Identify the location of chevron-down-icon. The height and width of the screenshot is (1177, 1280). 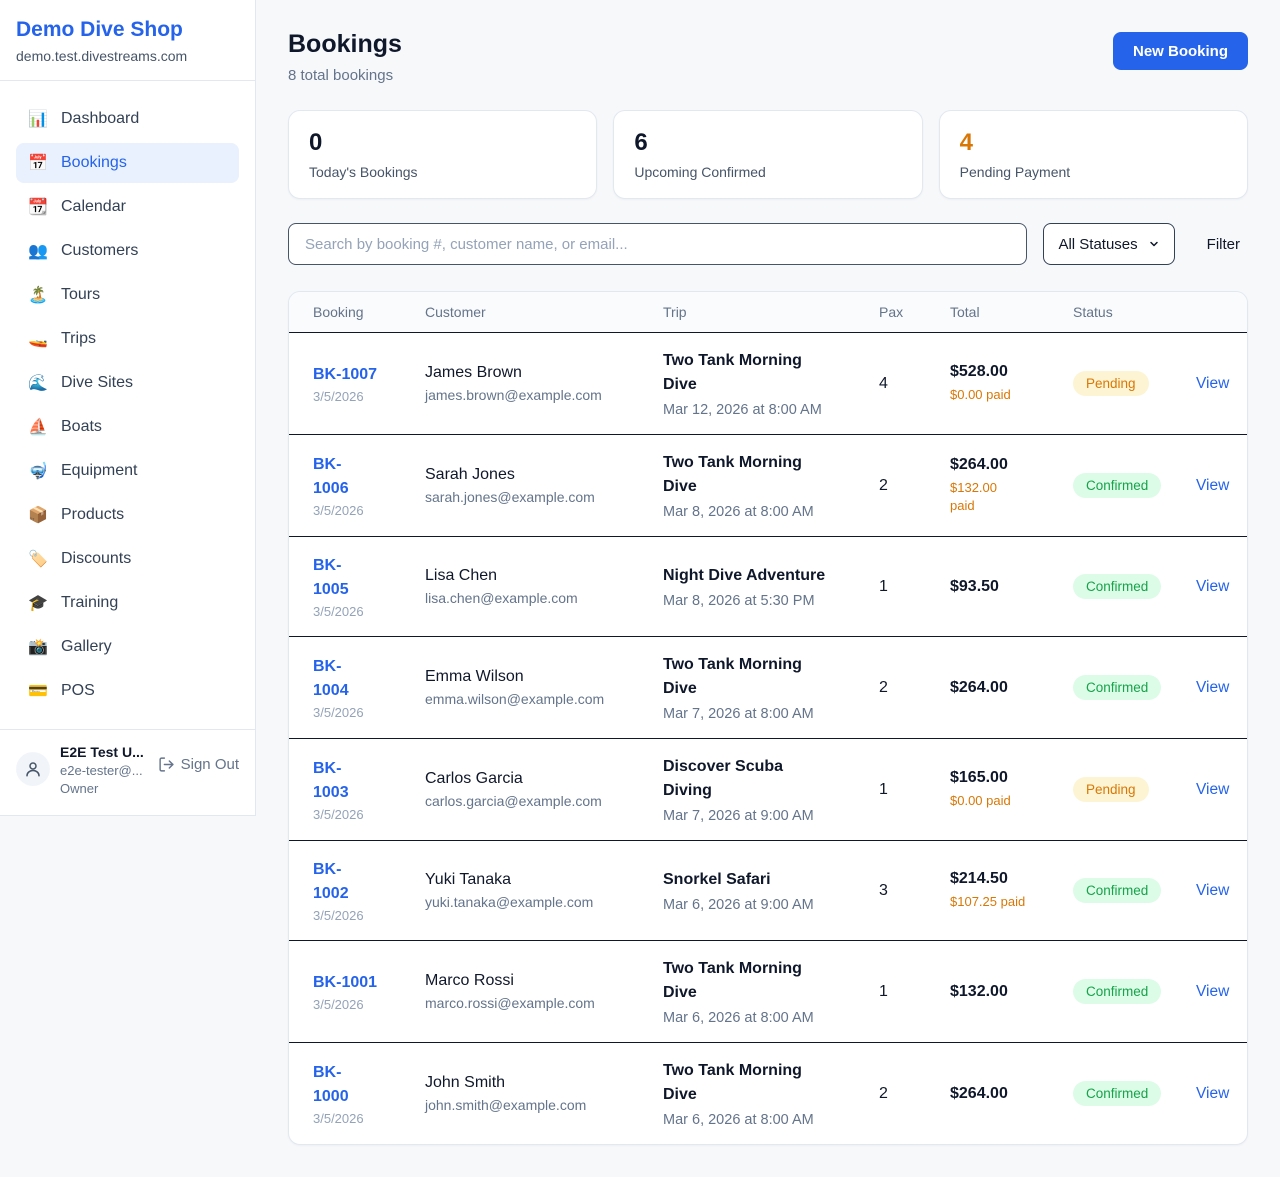
(1153, 244).